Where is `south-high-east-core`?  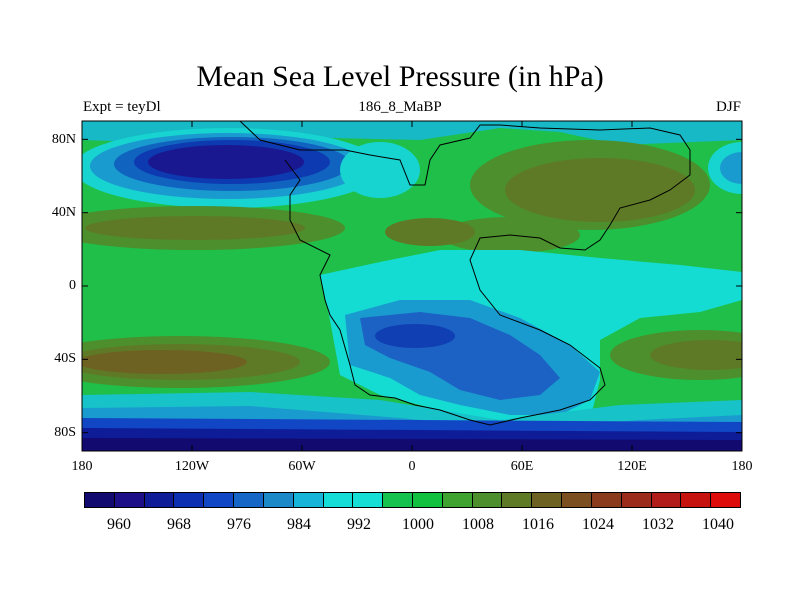 south-high-east-core is located at coordinates (696, 355).